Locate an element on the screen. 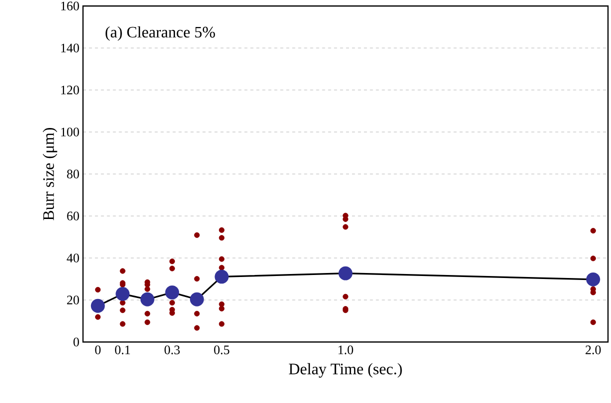  annotation: (a) Clearance 5% is located at coordinates (160, 33).